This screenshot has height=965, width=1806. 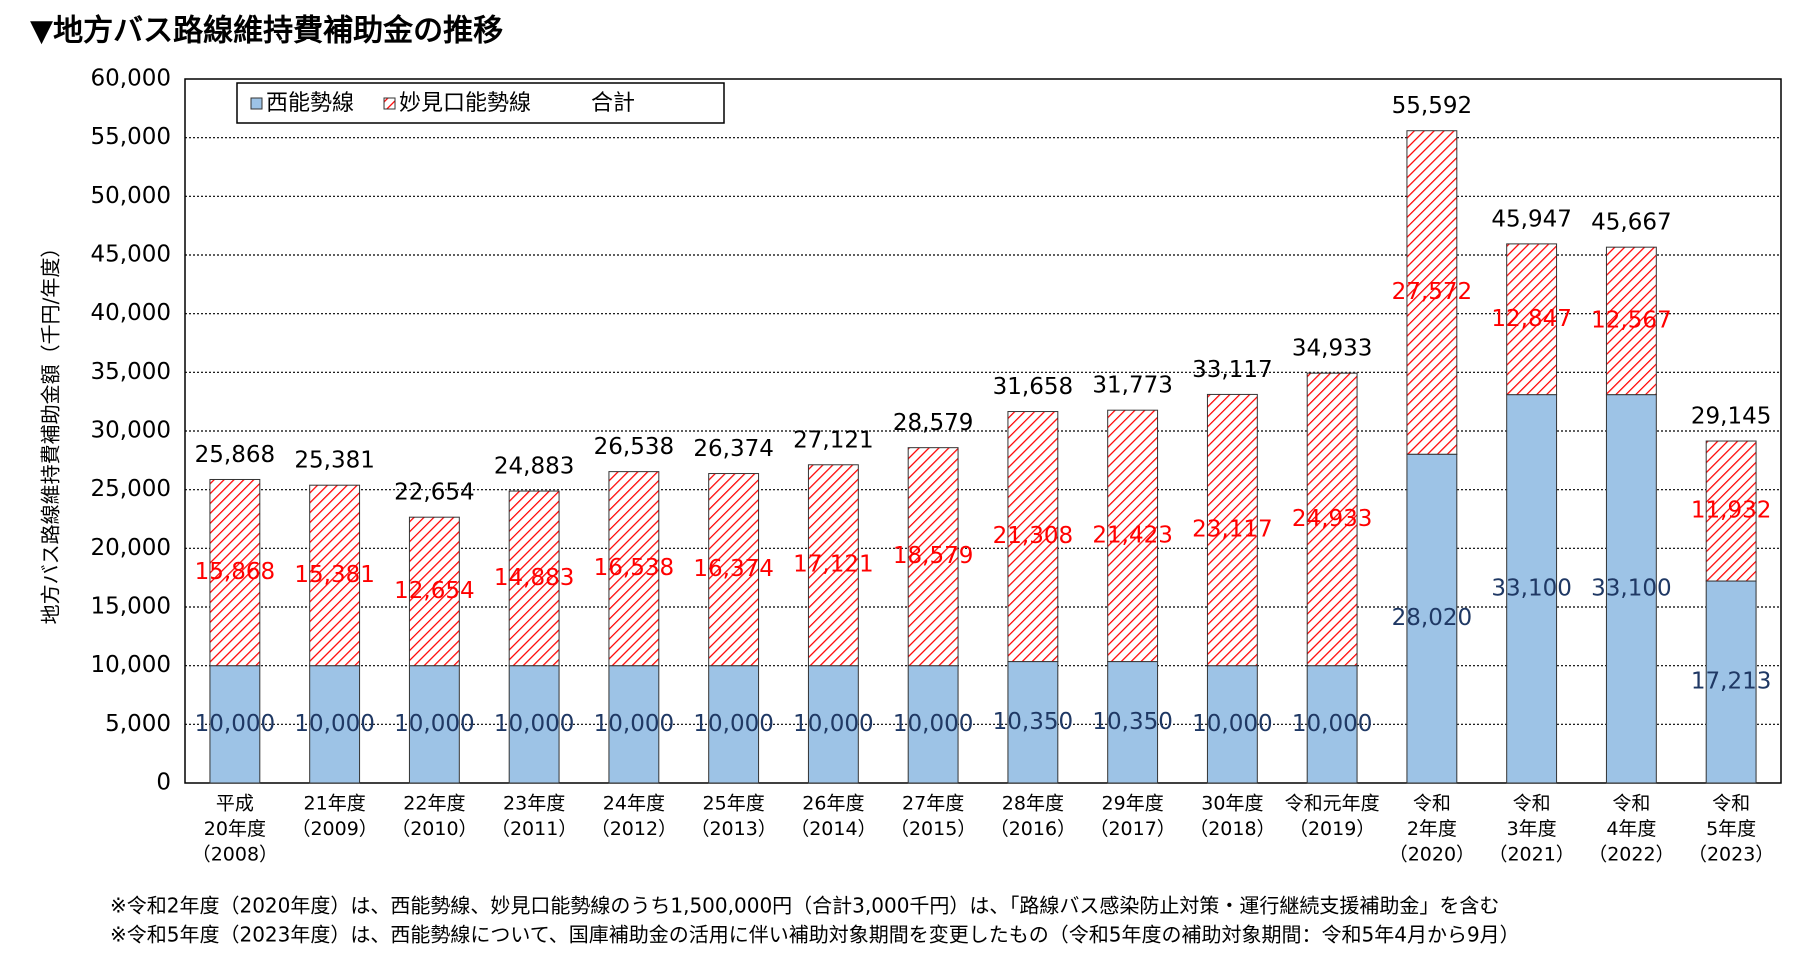 I want to click on total-label: 27,121, so click(x=833, y=440).